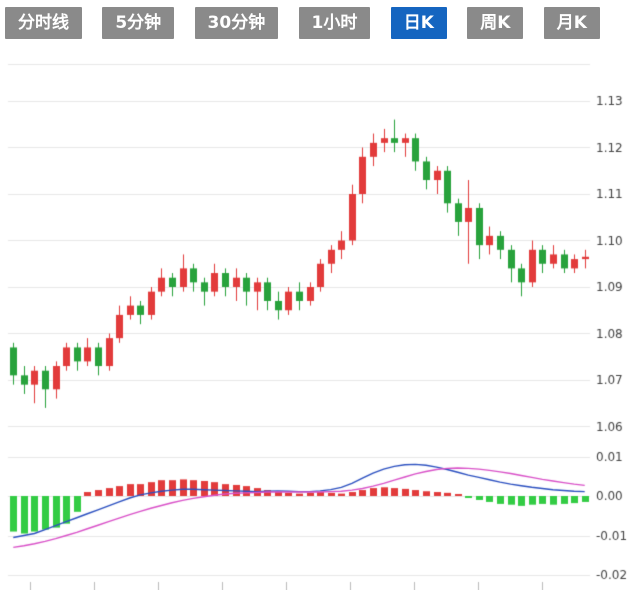  I want to click on tab-1hour: 1小时, so click(334, 23).